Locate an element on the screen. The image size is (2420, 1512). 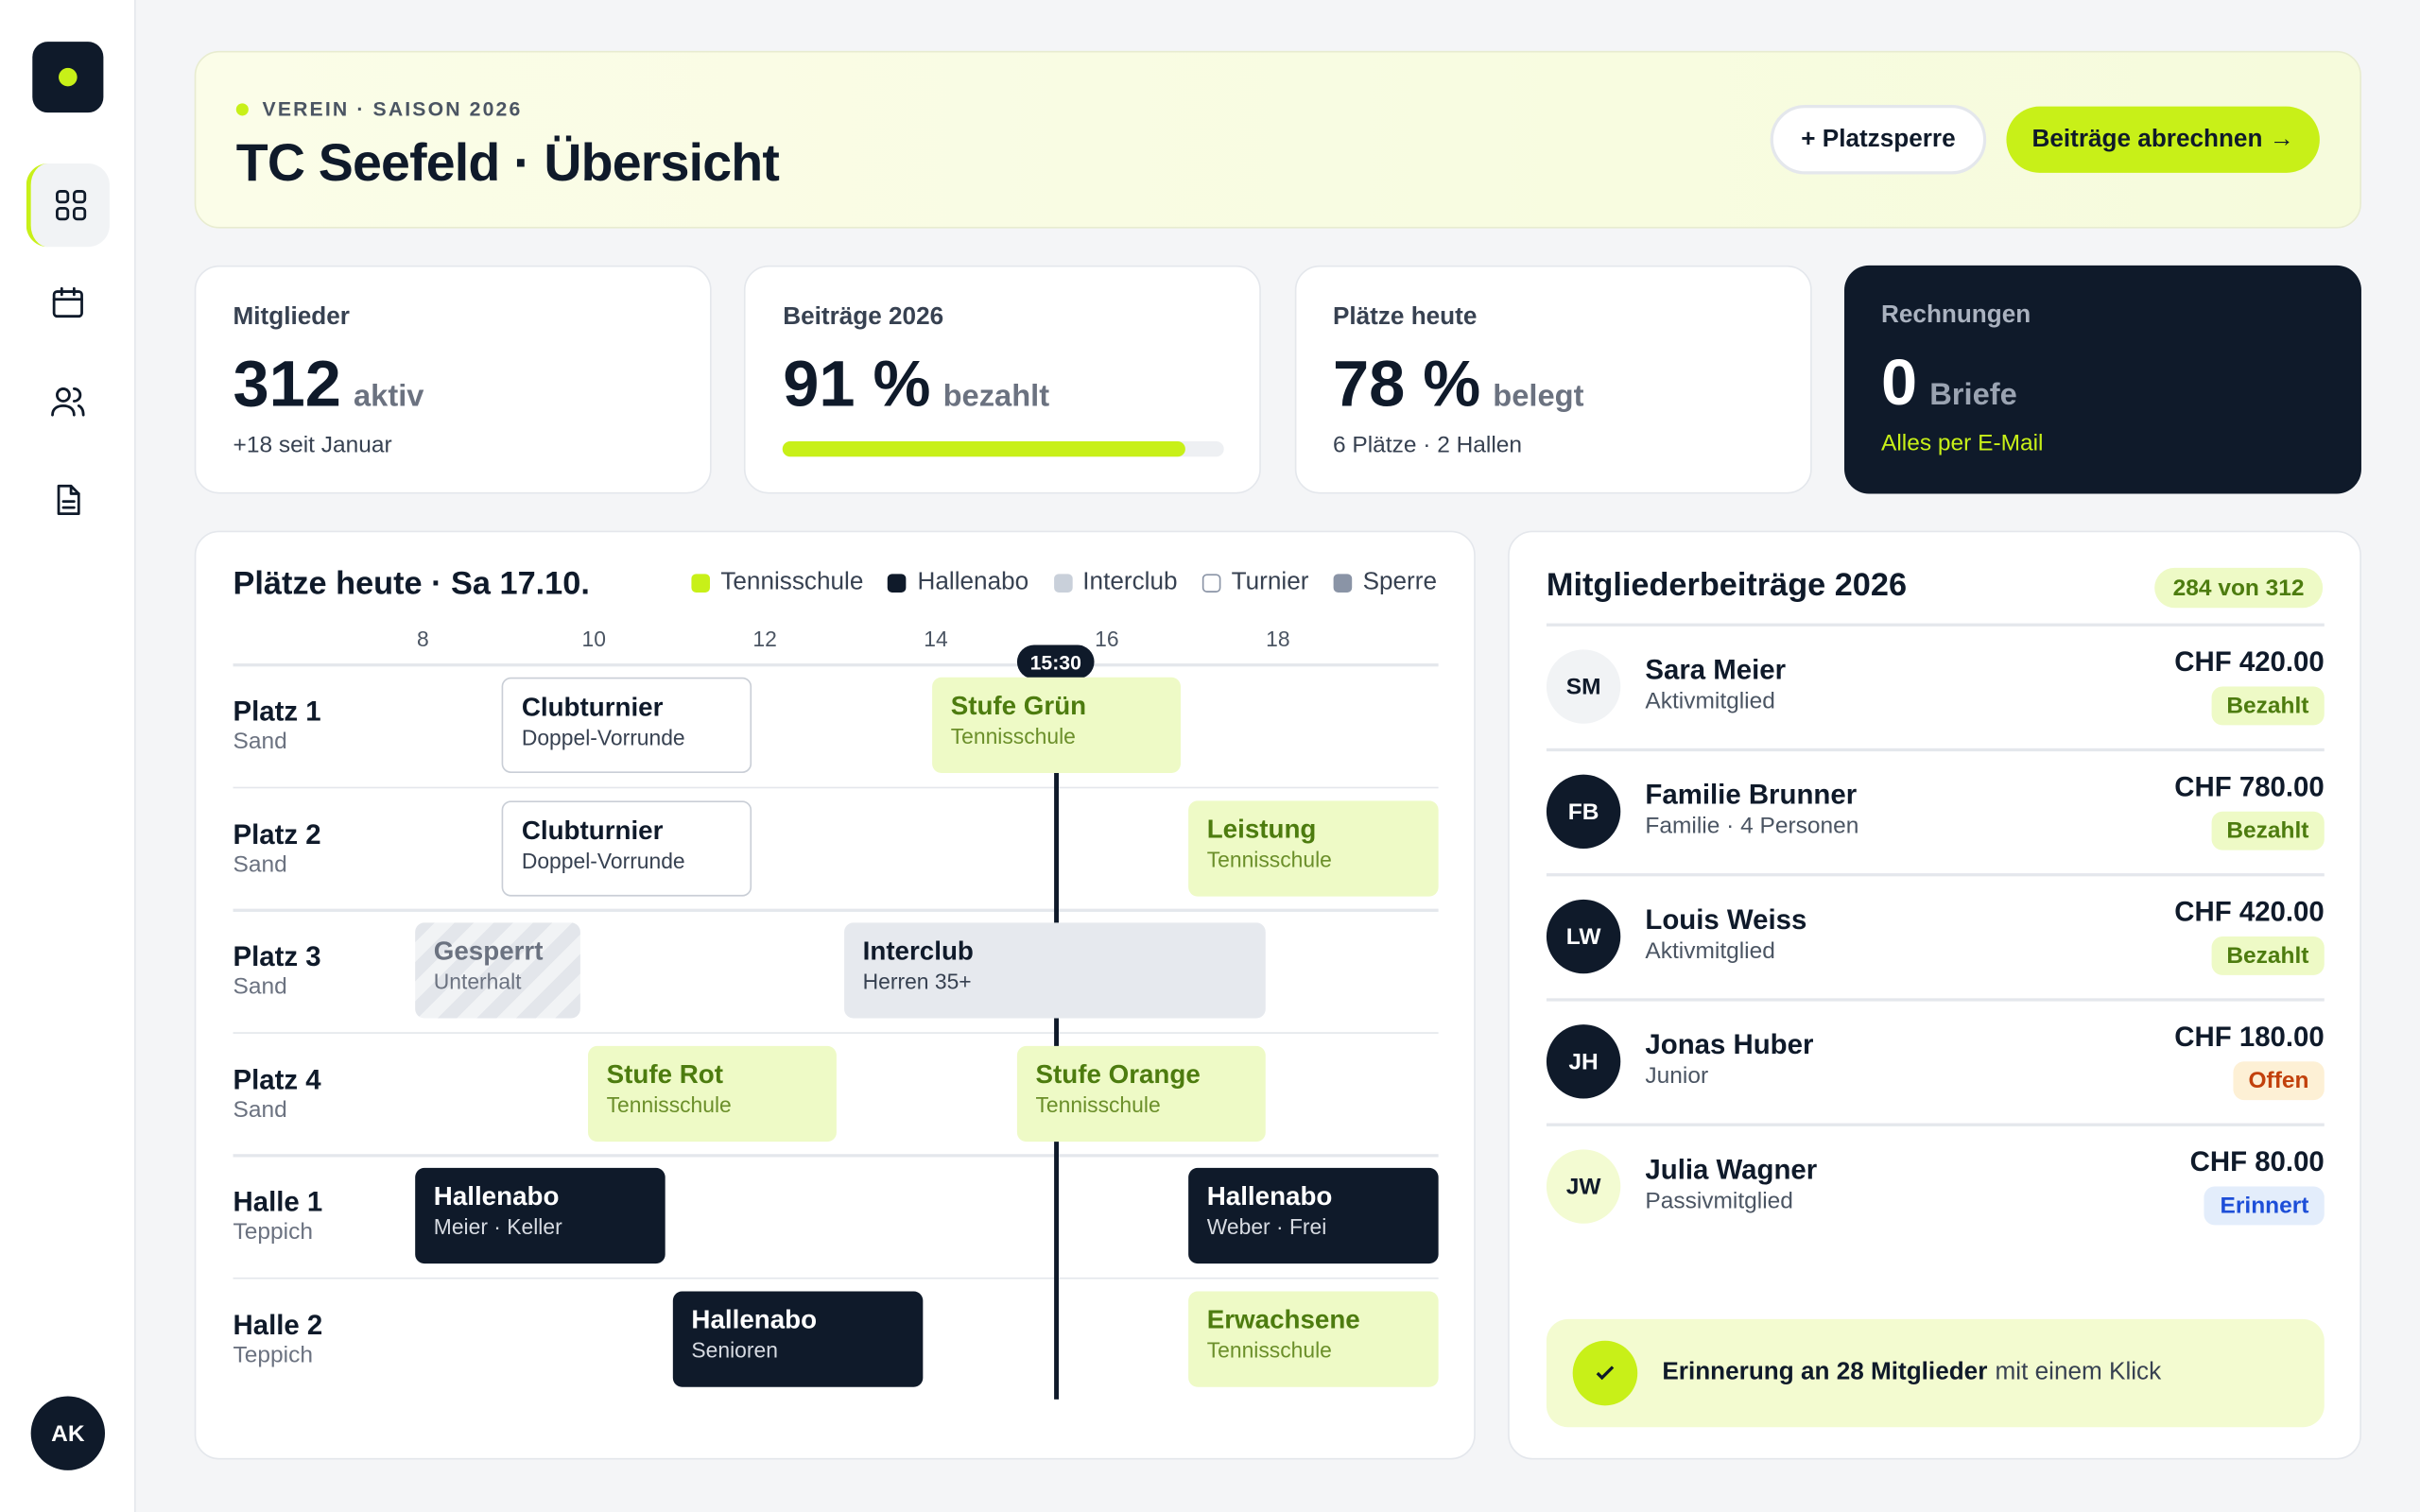
reminder-rest: mit einem Klick is located at coordinates (2078, 1372).